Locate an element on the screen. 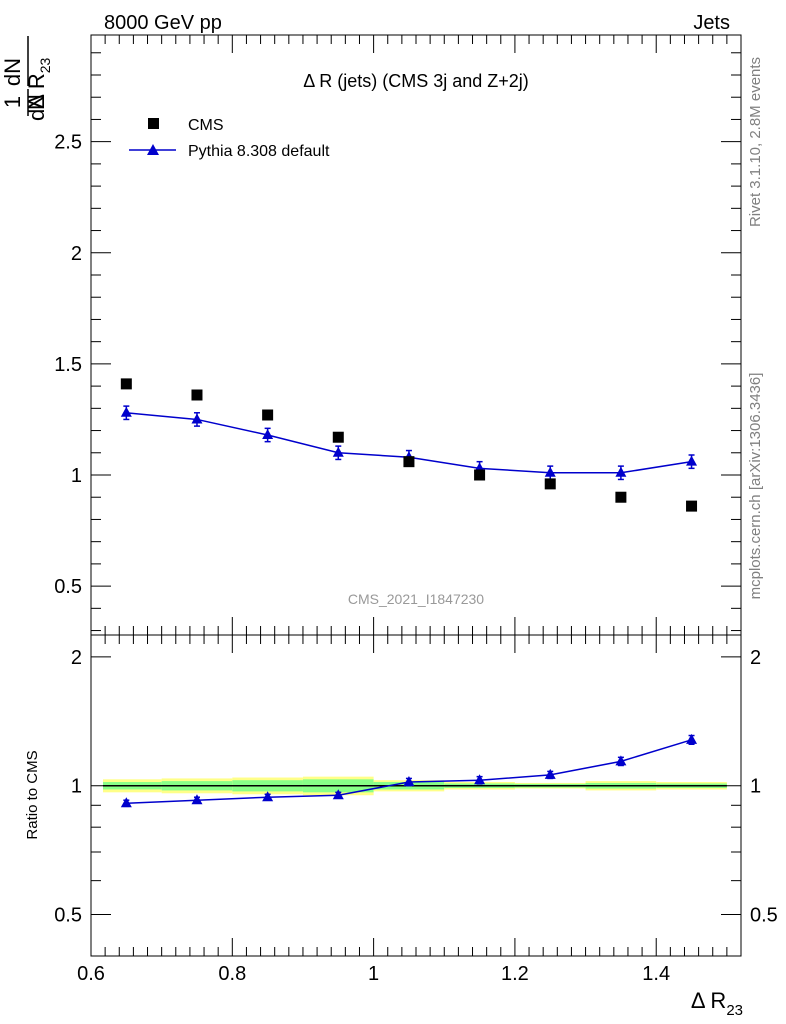 The image size is (786, 1024). main-y-tick-label: 1 is located at coordinates (76, 476).